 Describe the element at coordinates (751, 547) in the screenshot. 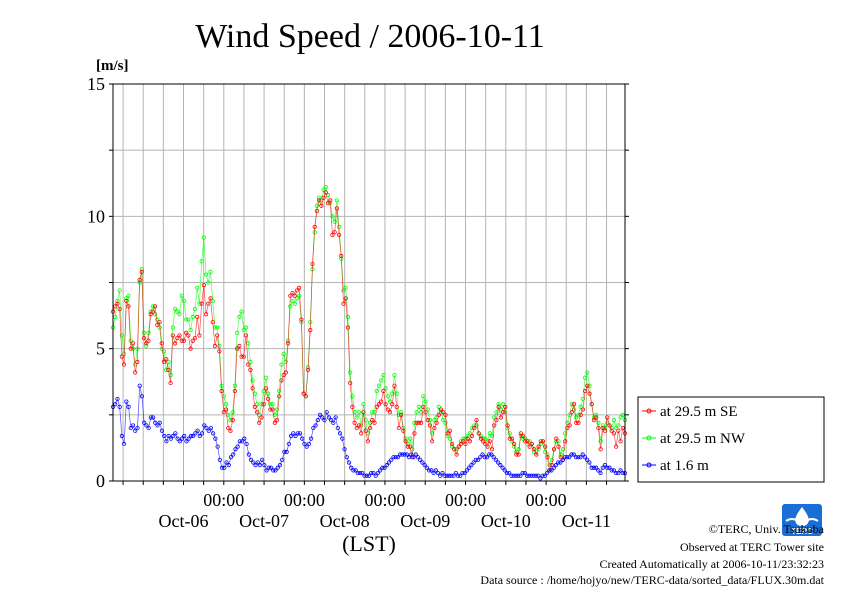

I see `credit-site: Observed at TERC Tower site` at that location.